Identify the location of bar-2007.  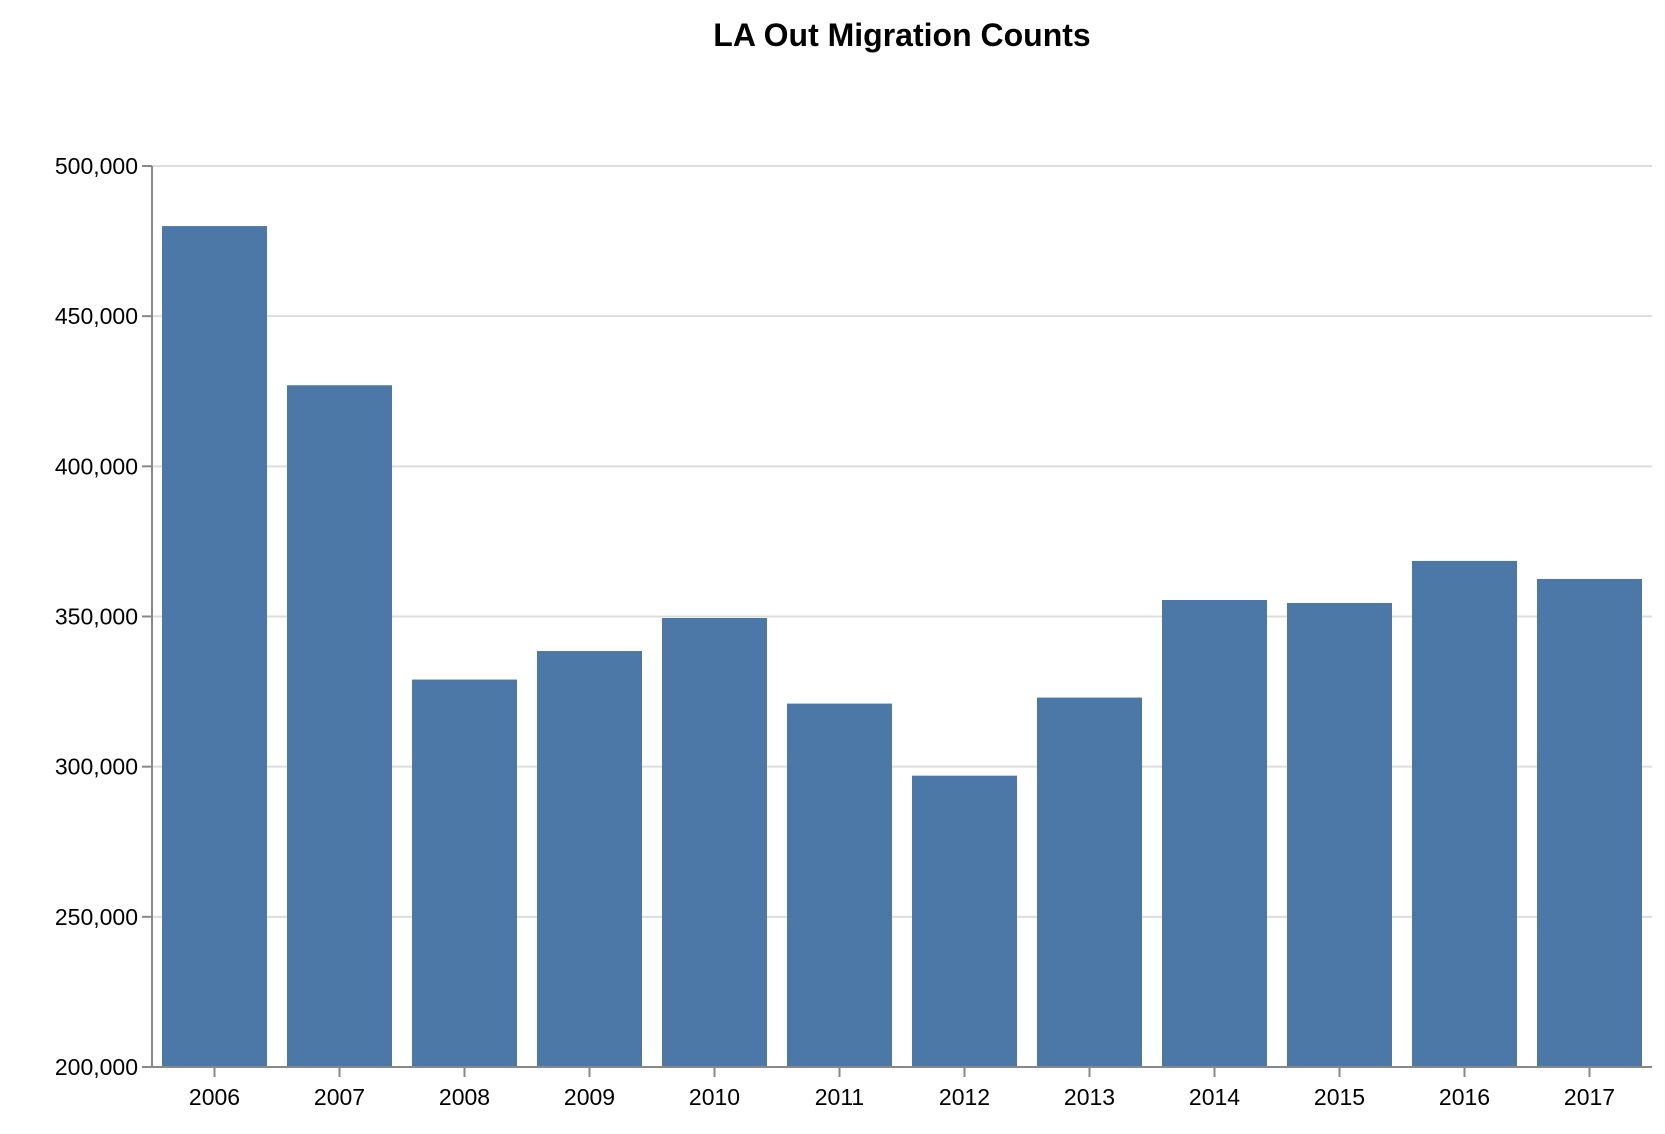
(339, 726).